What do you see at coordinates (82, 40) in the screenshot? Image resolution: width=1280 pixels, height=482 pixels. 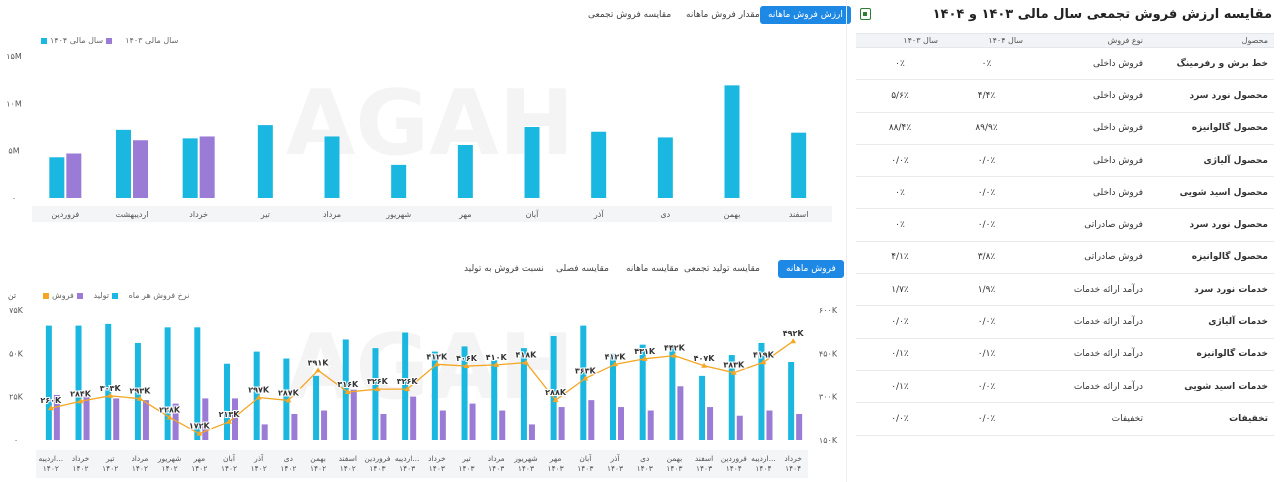 I see `legend-item-1404: سال مالی ۱۴۰۴` at bounding box center [82, 40].